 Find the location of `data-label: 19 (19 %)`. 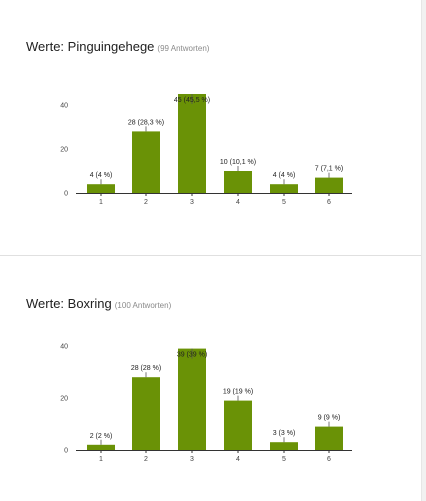

data-label: 19 (19 %) is located at coordinates (238, 392).